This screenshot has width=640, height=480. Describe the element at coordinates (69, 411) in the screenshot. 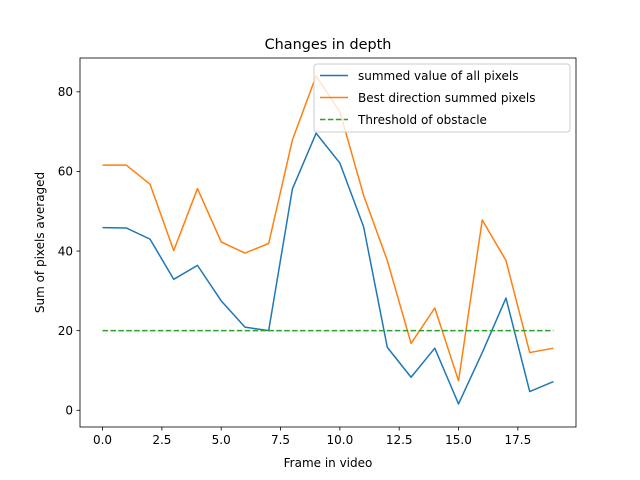

I see `y-tick-label: 0` at that location.